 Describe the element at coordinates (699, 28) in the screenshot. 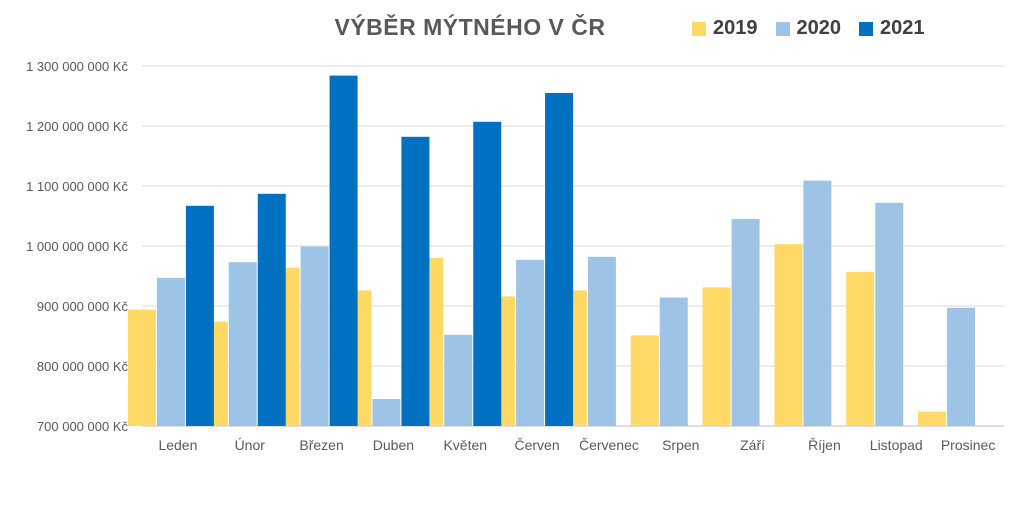

I see `legend-swatch-2019` at that location.